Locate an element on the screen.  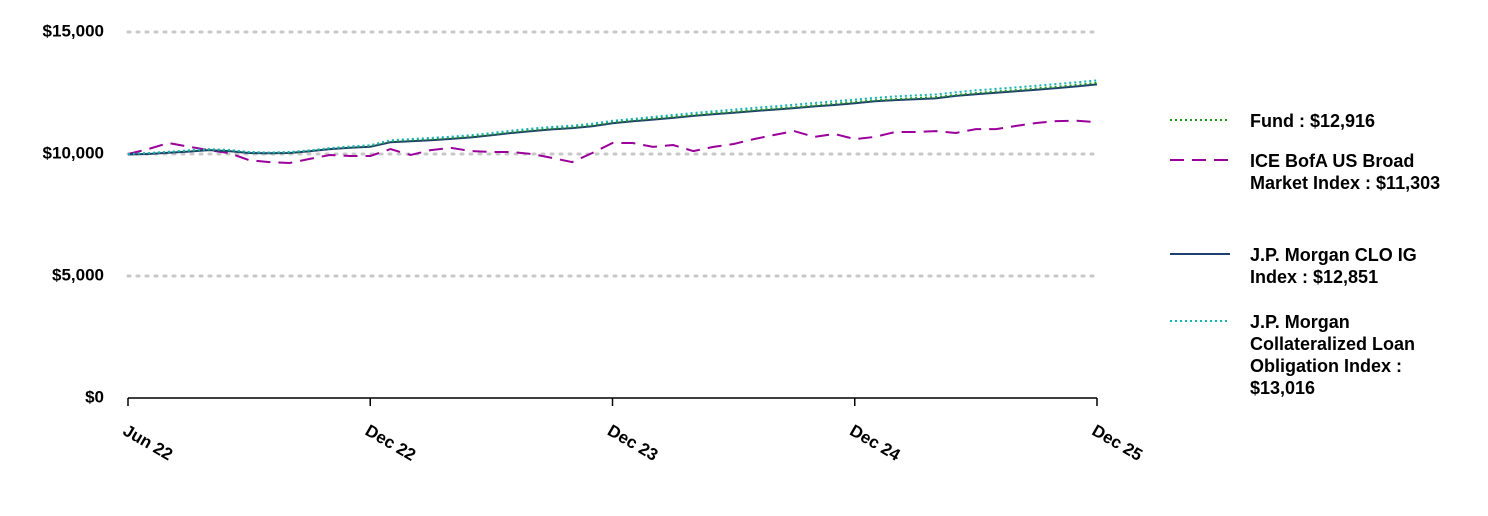
legend-label: ICE BofA US Broad Market Index : $11,303 is located at coordinates (1345, 172).